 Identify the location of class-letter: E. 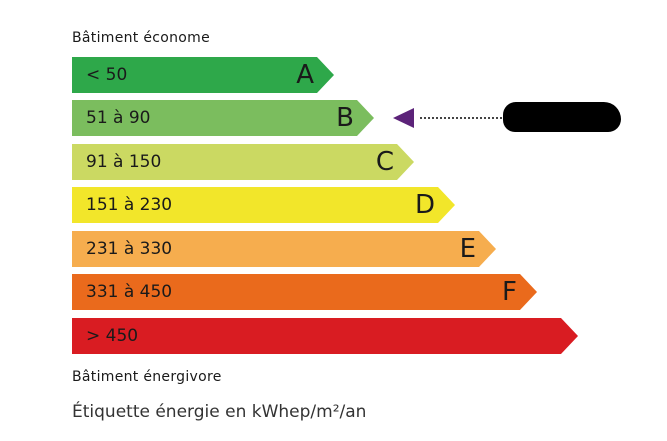
(467, 249).